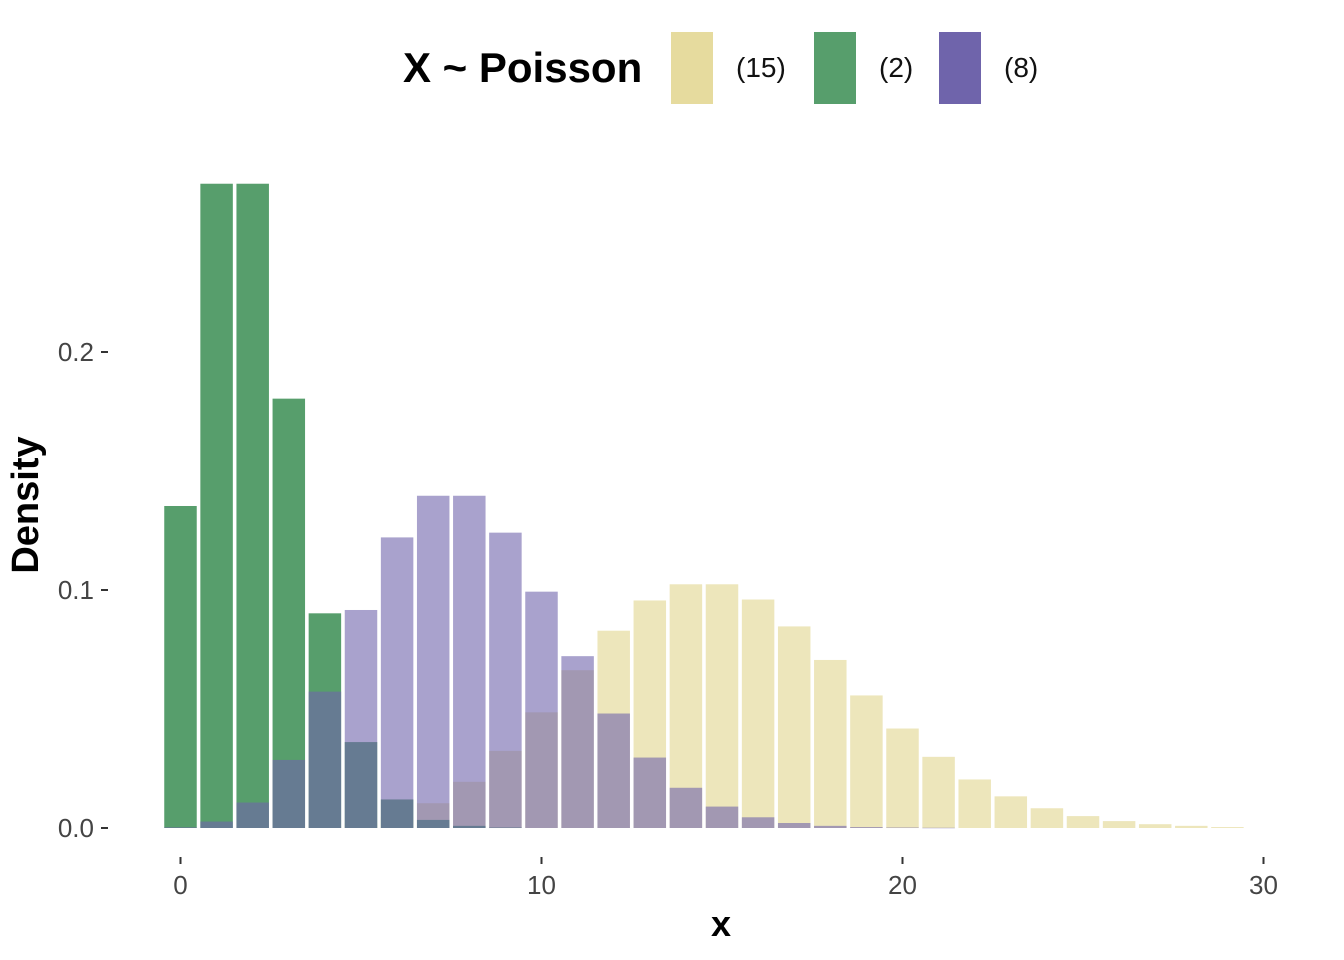  What do you see at coordinates (289, 613) in the screenshot?
I see `bar-series-1-x3` at bounding box center [289, 613].